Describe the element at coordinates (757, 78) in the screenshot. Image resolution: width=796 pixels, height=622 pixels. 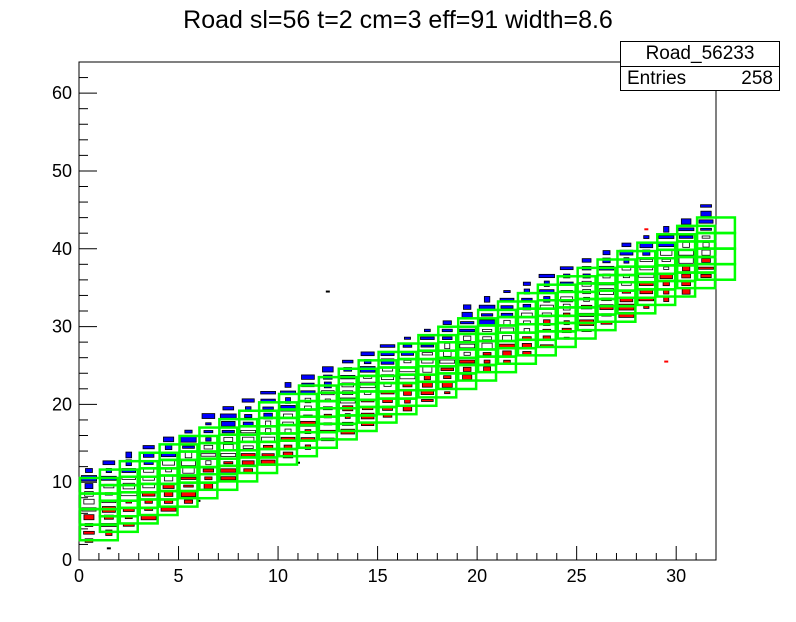
I see `stats-entries-value: 258` at that location.